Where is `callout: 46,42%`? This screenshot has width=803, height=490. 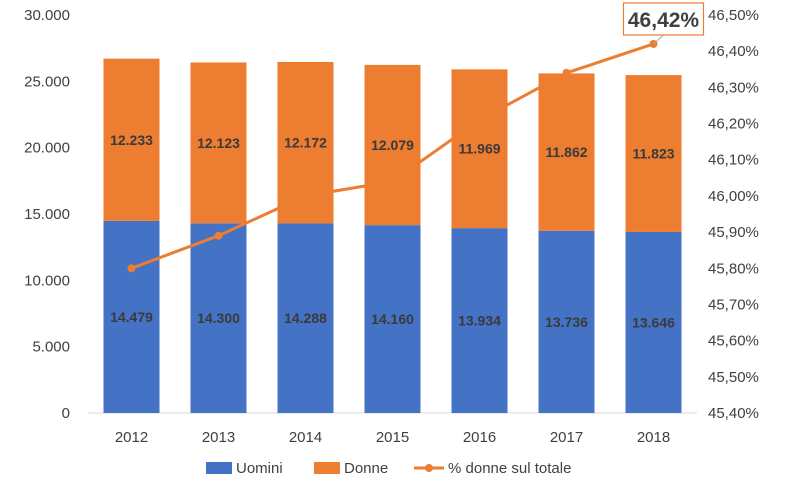
callout: 46,42% is located at coordinates (663, 23).